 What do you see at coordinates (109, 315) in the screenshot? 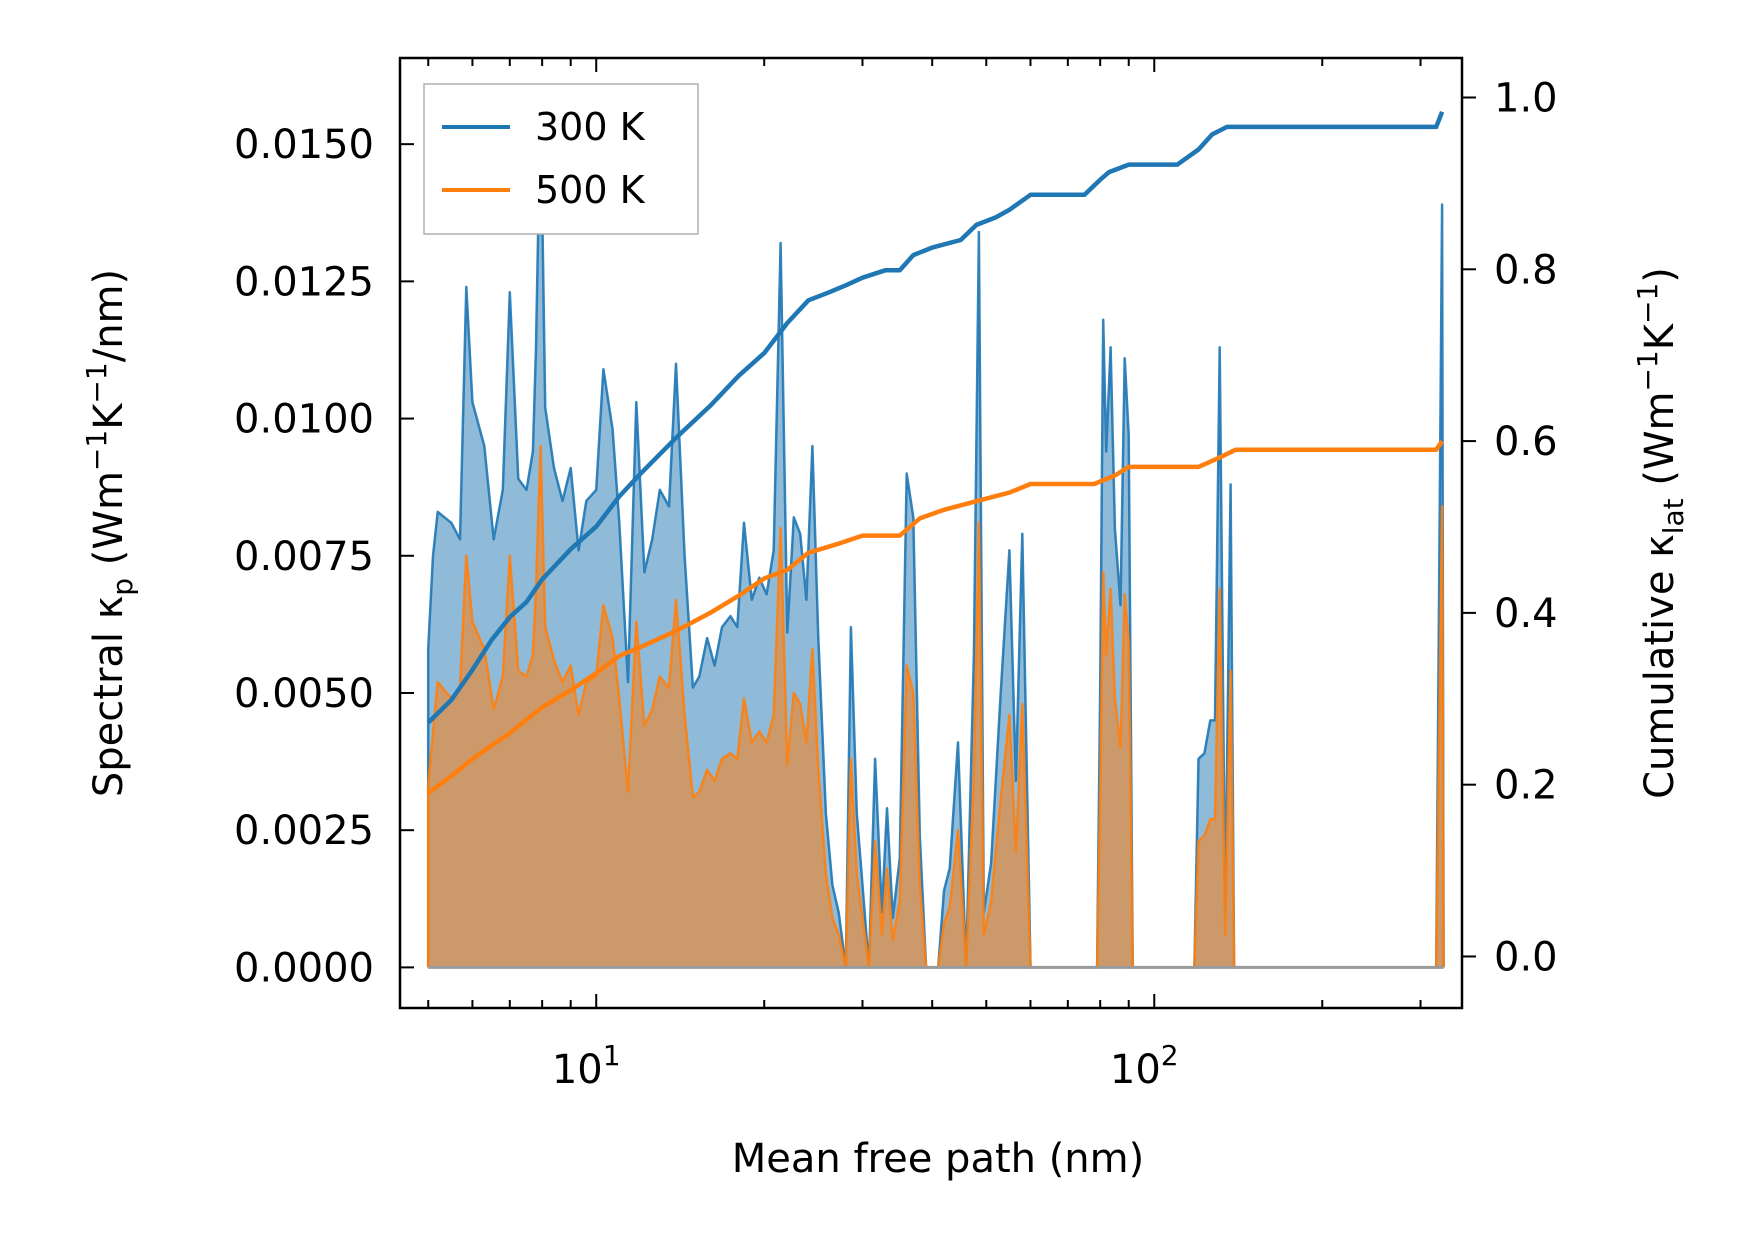
I see `left-label-post: /nm)` at bounding box center [109, 315].